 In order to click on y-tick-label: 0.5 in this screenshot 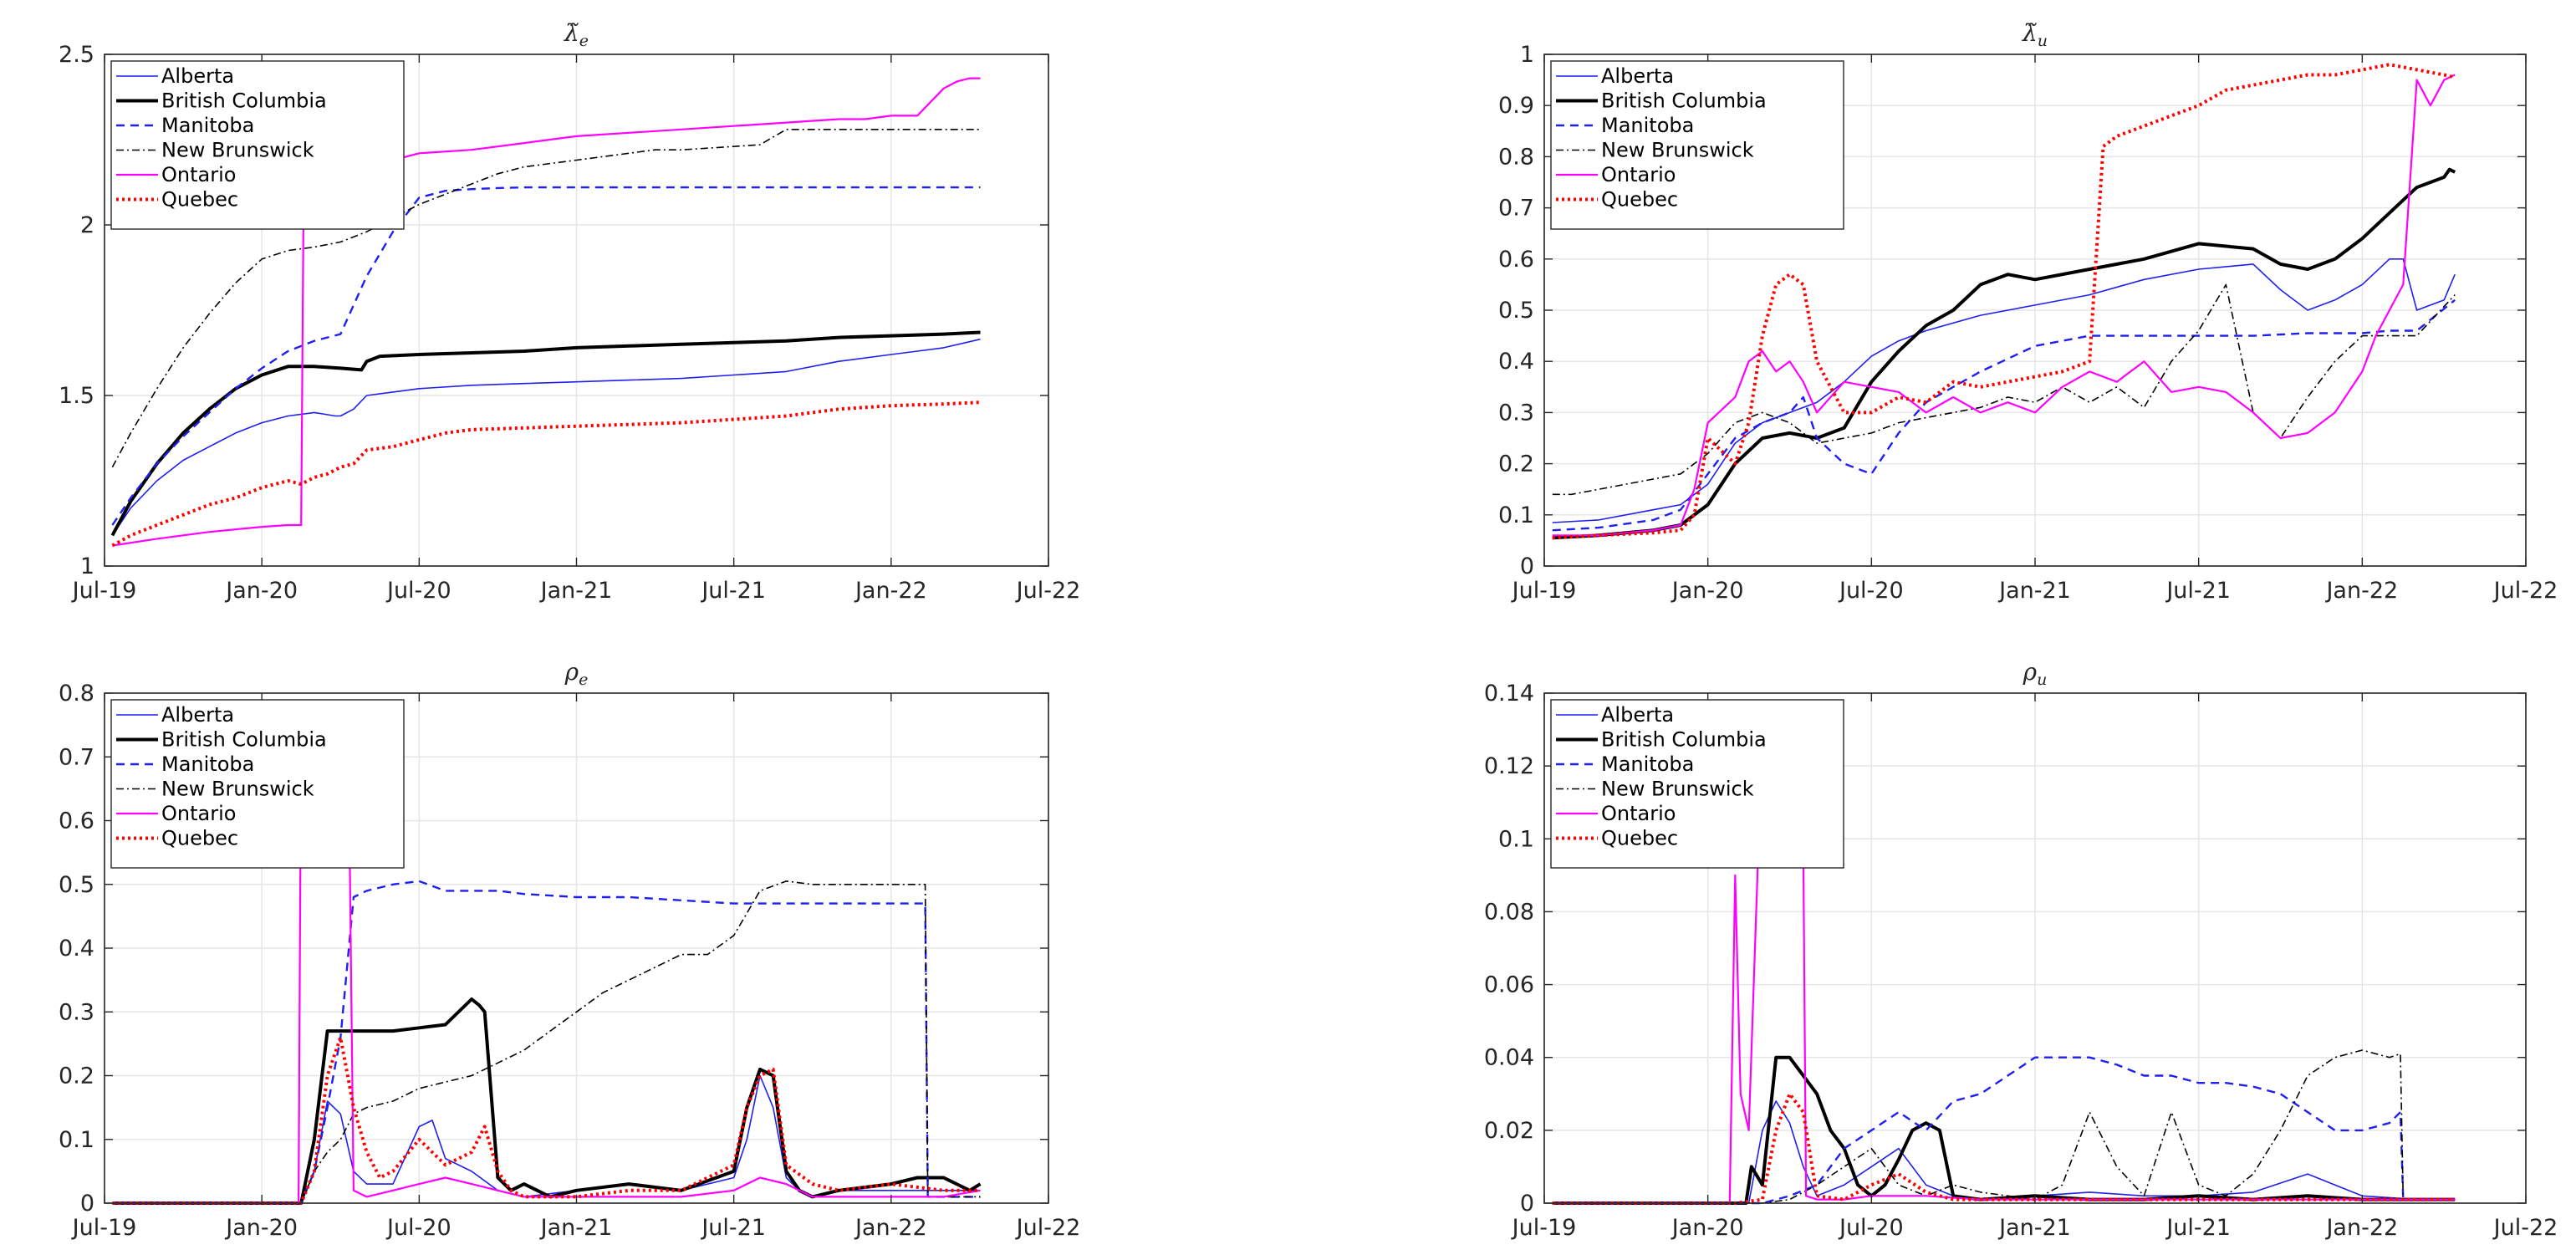, I will do `click(1516, 311)`.